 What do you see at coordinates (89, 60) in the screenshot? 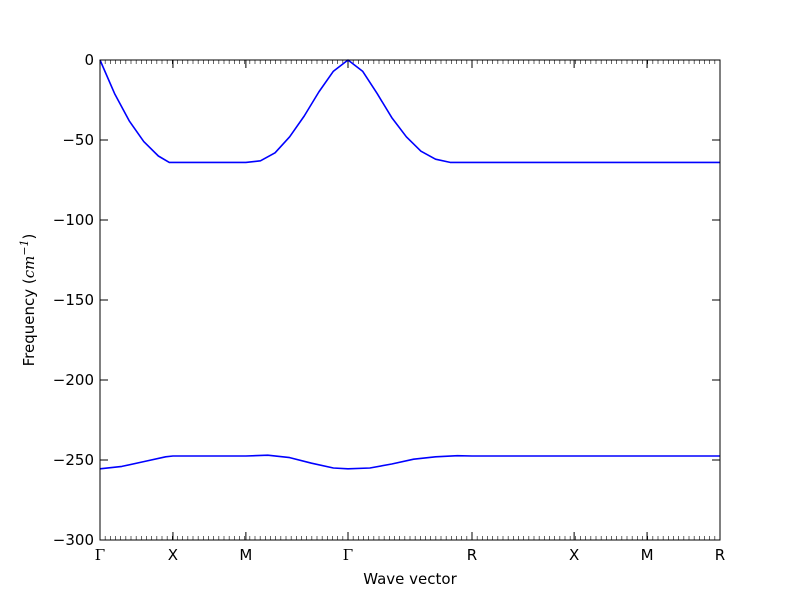
I see `y-tick-label: 0` at bounding box center [89, 60].